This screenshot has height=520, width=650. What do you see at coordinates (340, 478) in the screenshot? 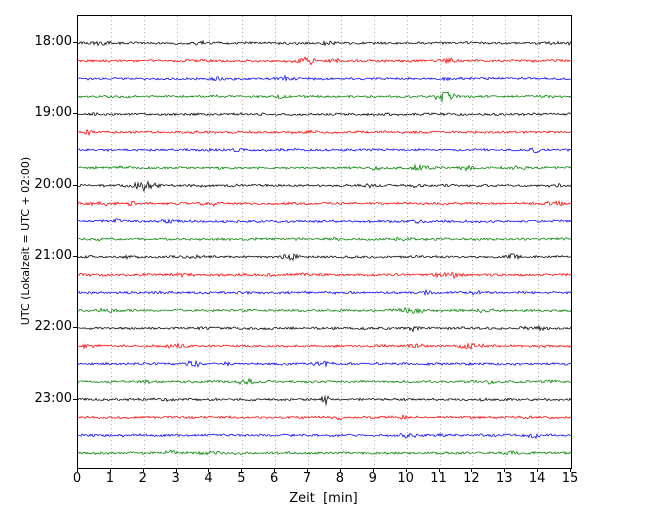
I see `x-tick-label: 8` at bounding box center [340, 478].